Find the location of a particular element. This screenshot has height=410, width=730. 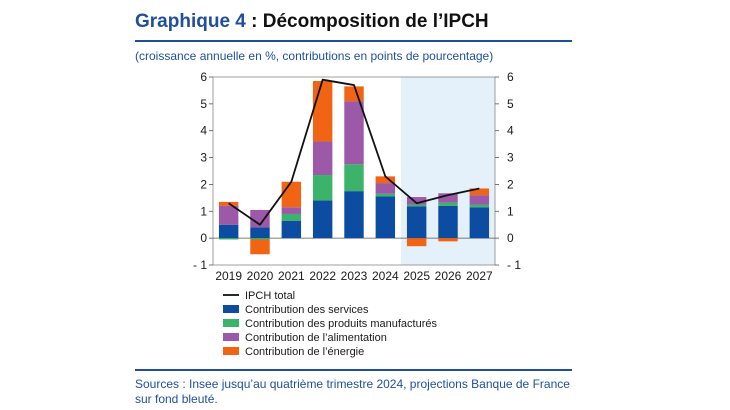

bar-alimentation-2027 is located at coordinates (479, 200).